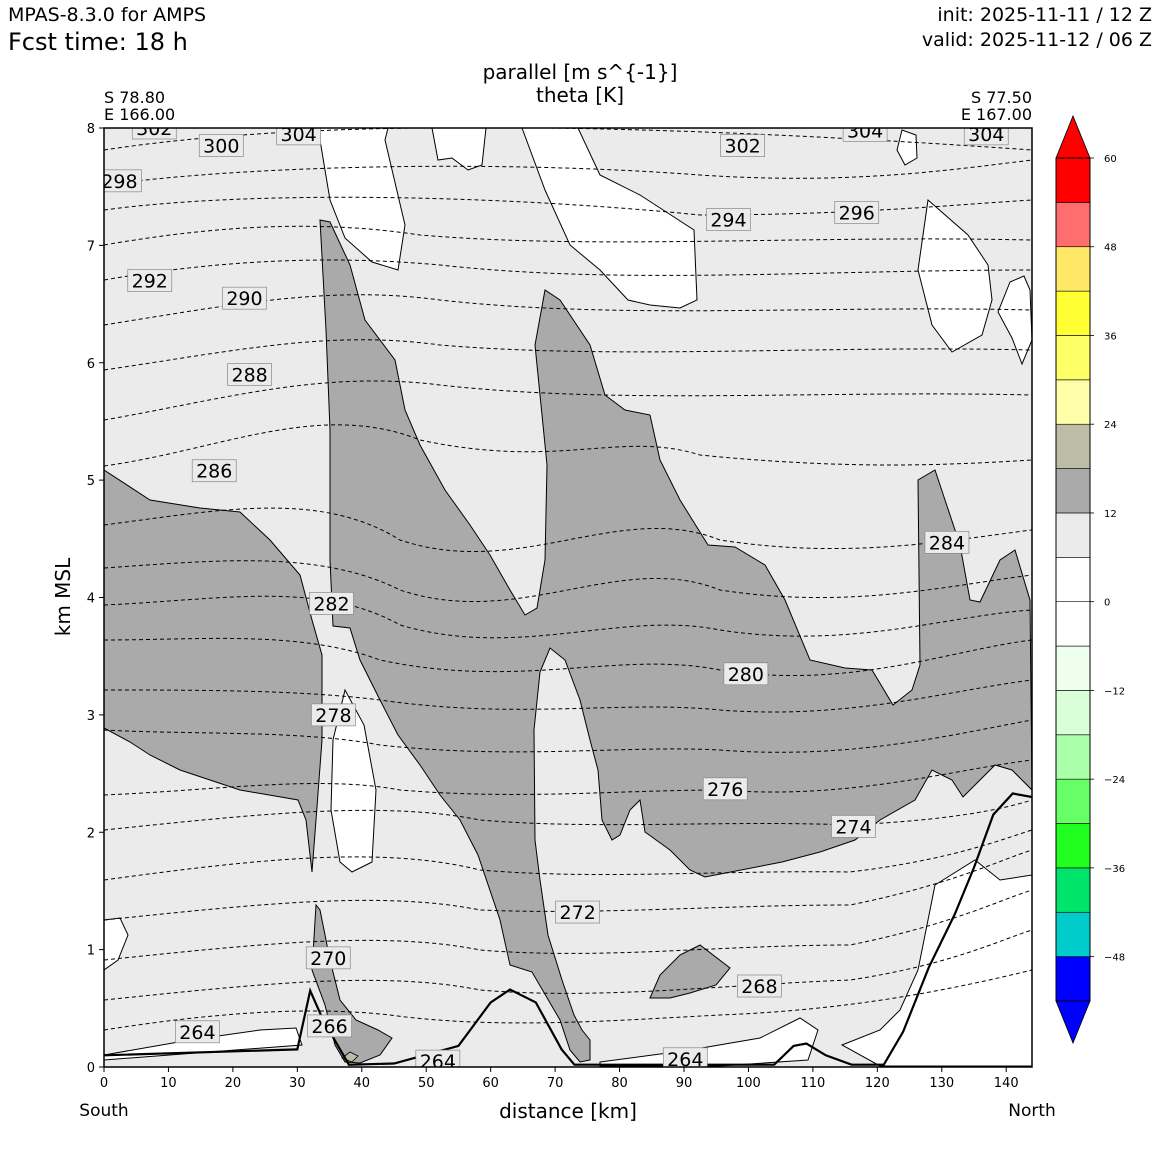  Describe the element at coordinates (1114, 780) in the screenshot. I see `colorbar-tick-label: −24` at that location.